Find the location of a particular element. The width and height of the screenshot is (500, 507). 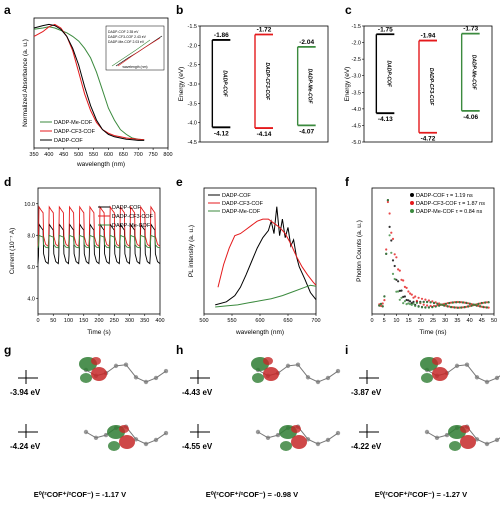

orbital-energy: -3.87 eV is located at coordinates (366, 392).